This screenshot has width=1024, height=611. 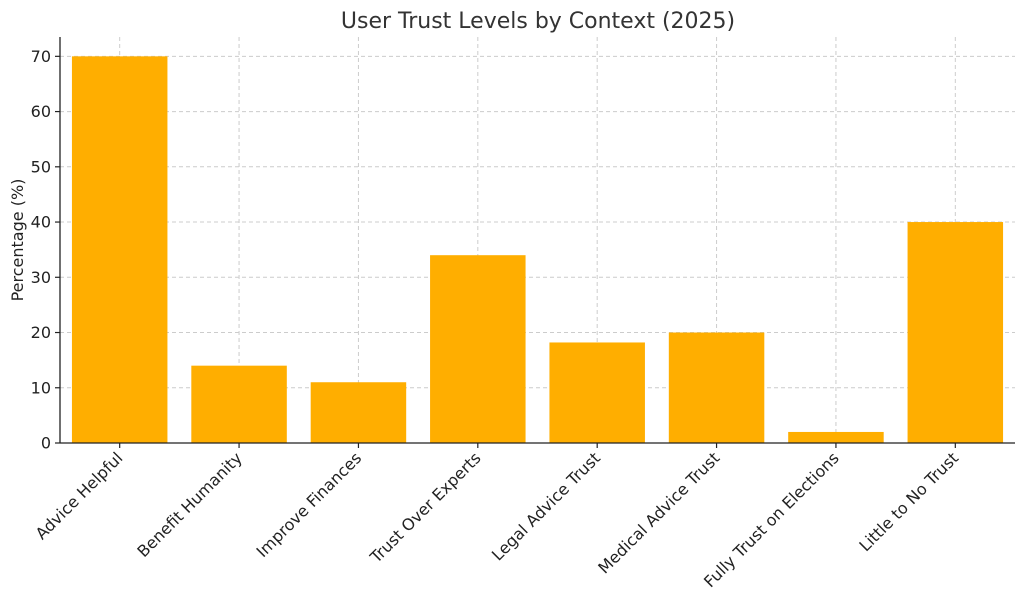 What do you see at coordinates (46, 443) in the screenshot?
I see `y-tick-label: 0` at bounding box center [46, 443].